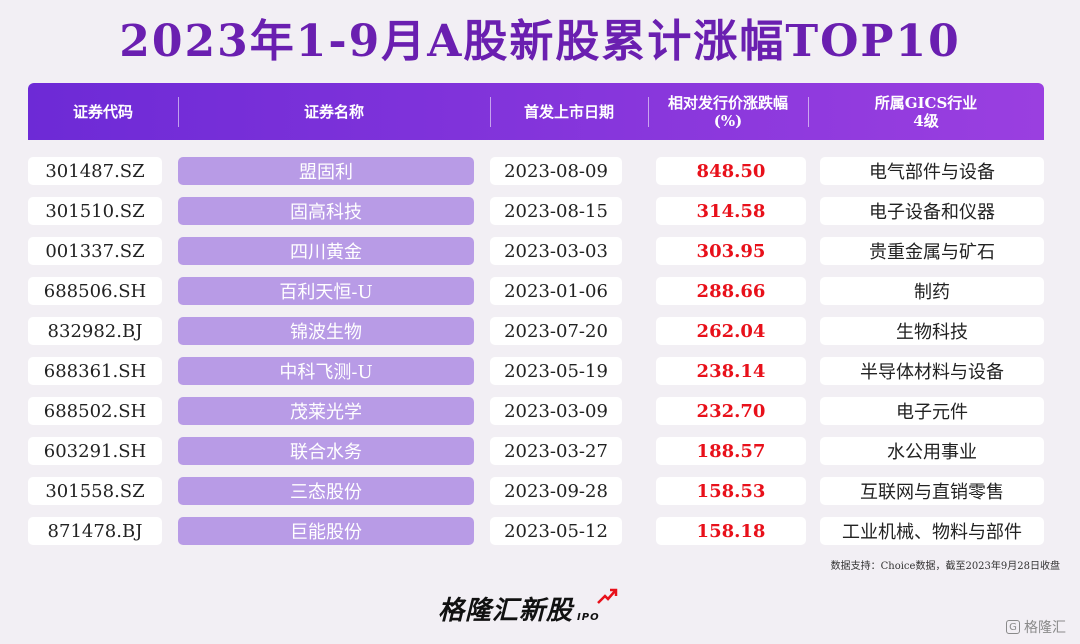 This screenshot has height=644, width=1080. I want to click on date-cell: 2023-03-09, so click(556, 411).